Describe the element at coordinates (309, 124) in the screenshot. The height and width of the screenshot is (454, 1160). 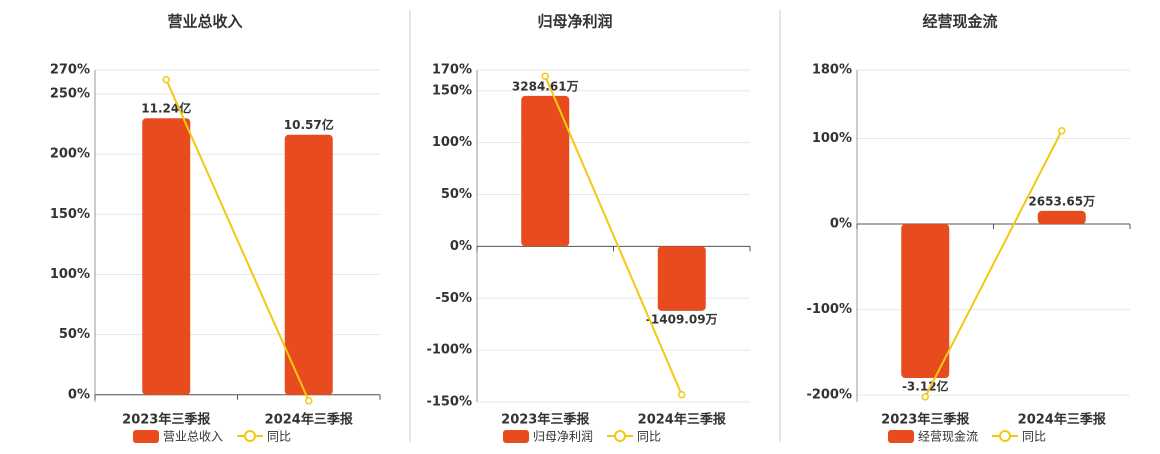
I see `data-label: 10.57亿` at that location.